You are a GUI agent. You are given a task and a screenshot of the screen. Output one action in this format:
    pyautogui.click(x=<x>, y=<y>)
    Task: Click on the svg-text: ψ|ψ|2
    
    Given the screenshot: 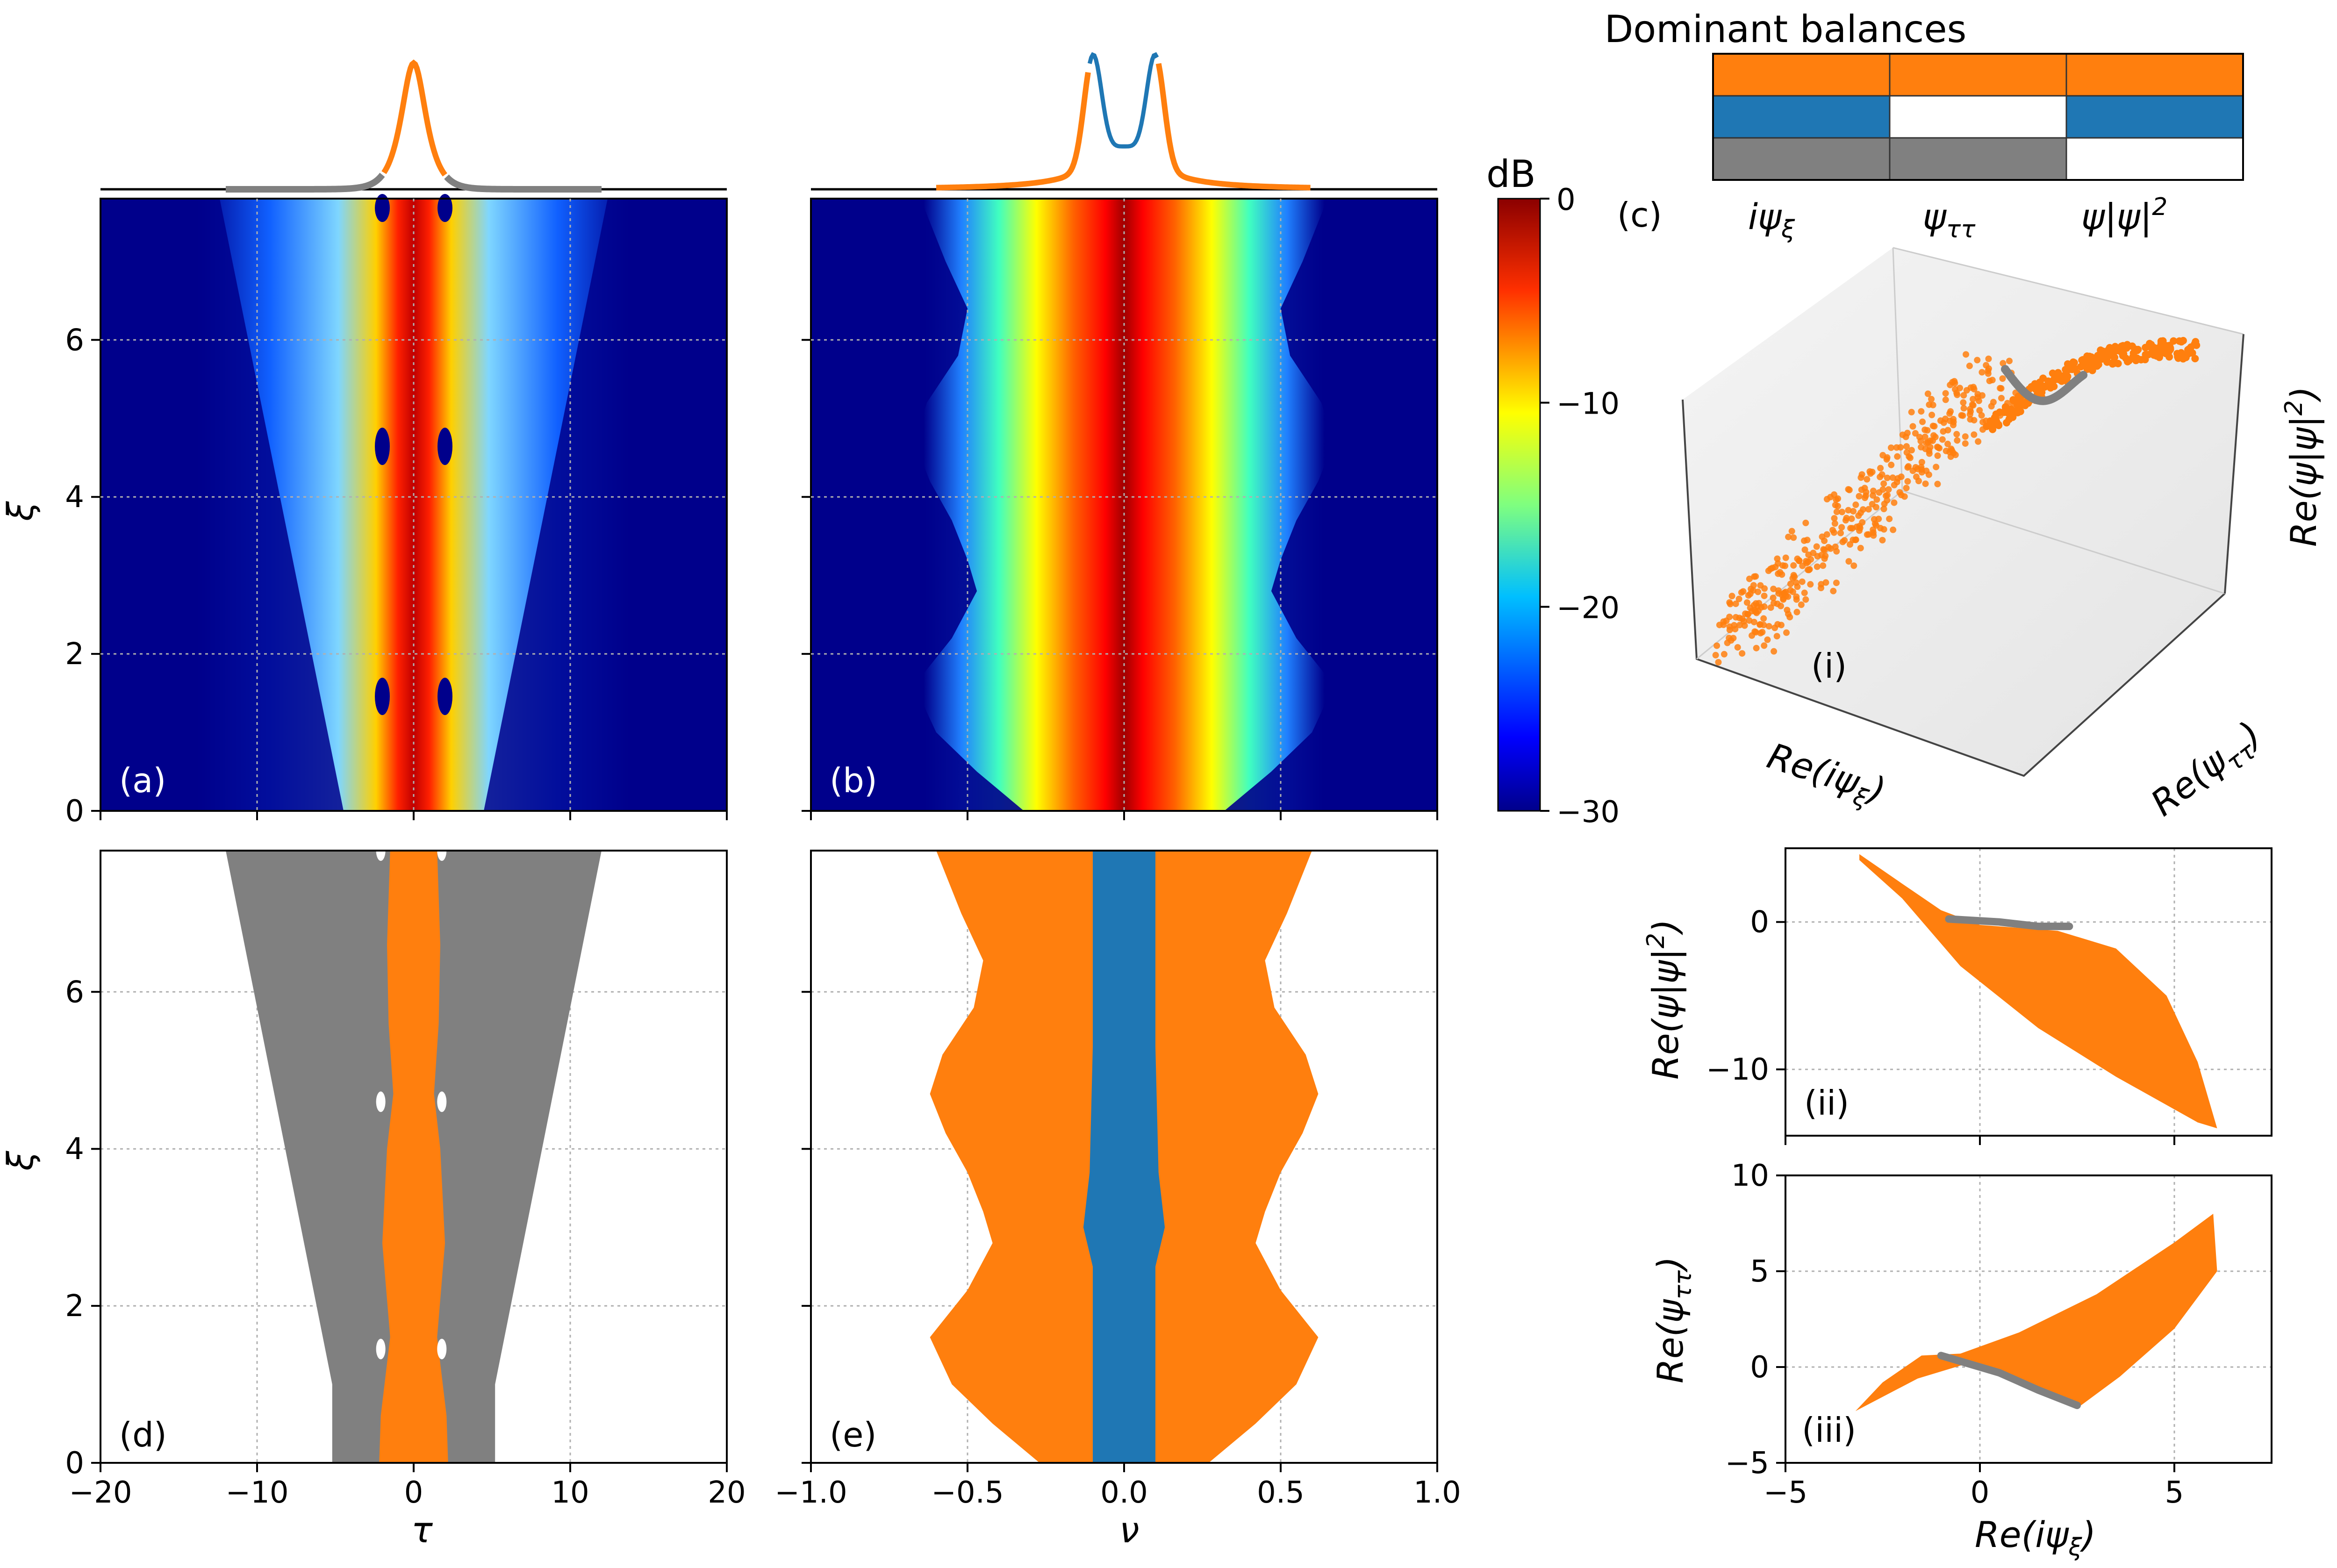 What is the action you would take?
    pyautogui.click(x=2124, y=216)
    